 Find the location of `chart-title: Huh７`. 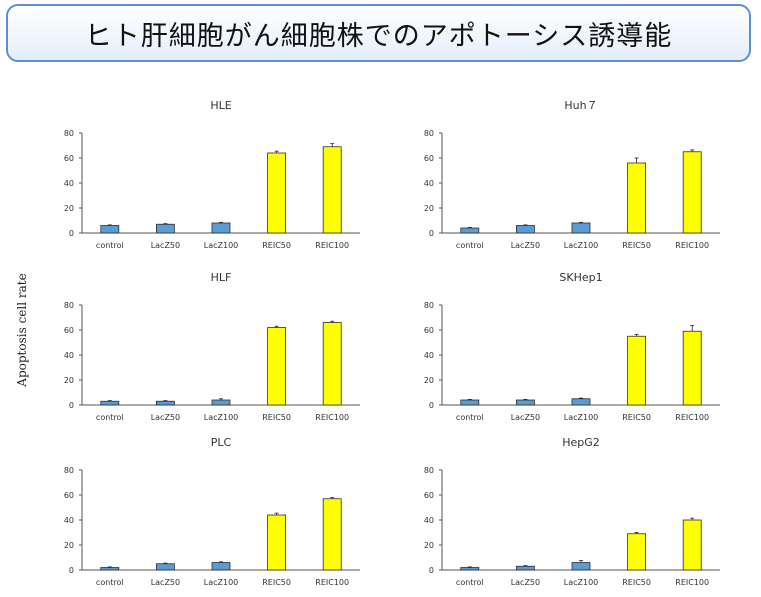

chart-title: Huh７ is located at coordinates (580, 105).